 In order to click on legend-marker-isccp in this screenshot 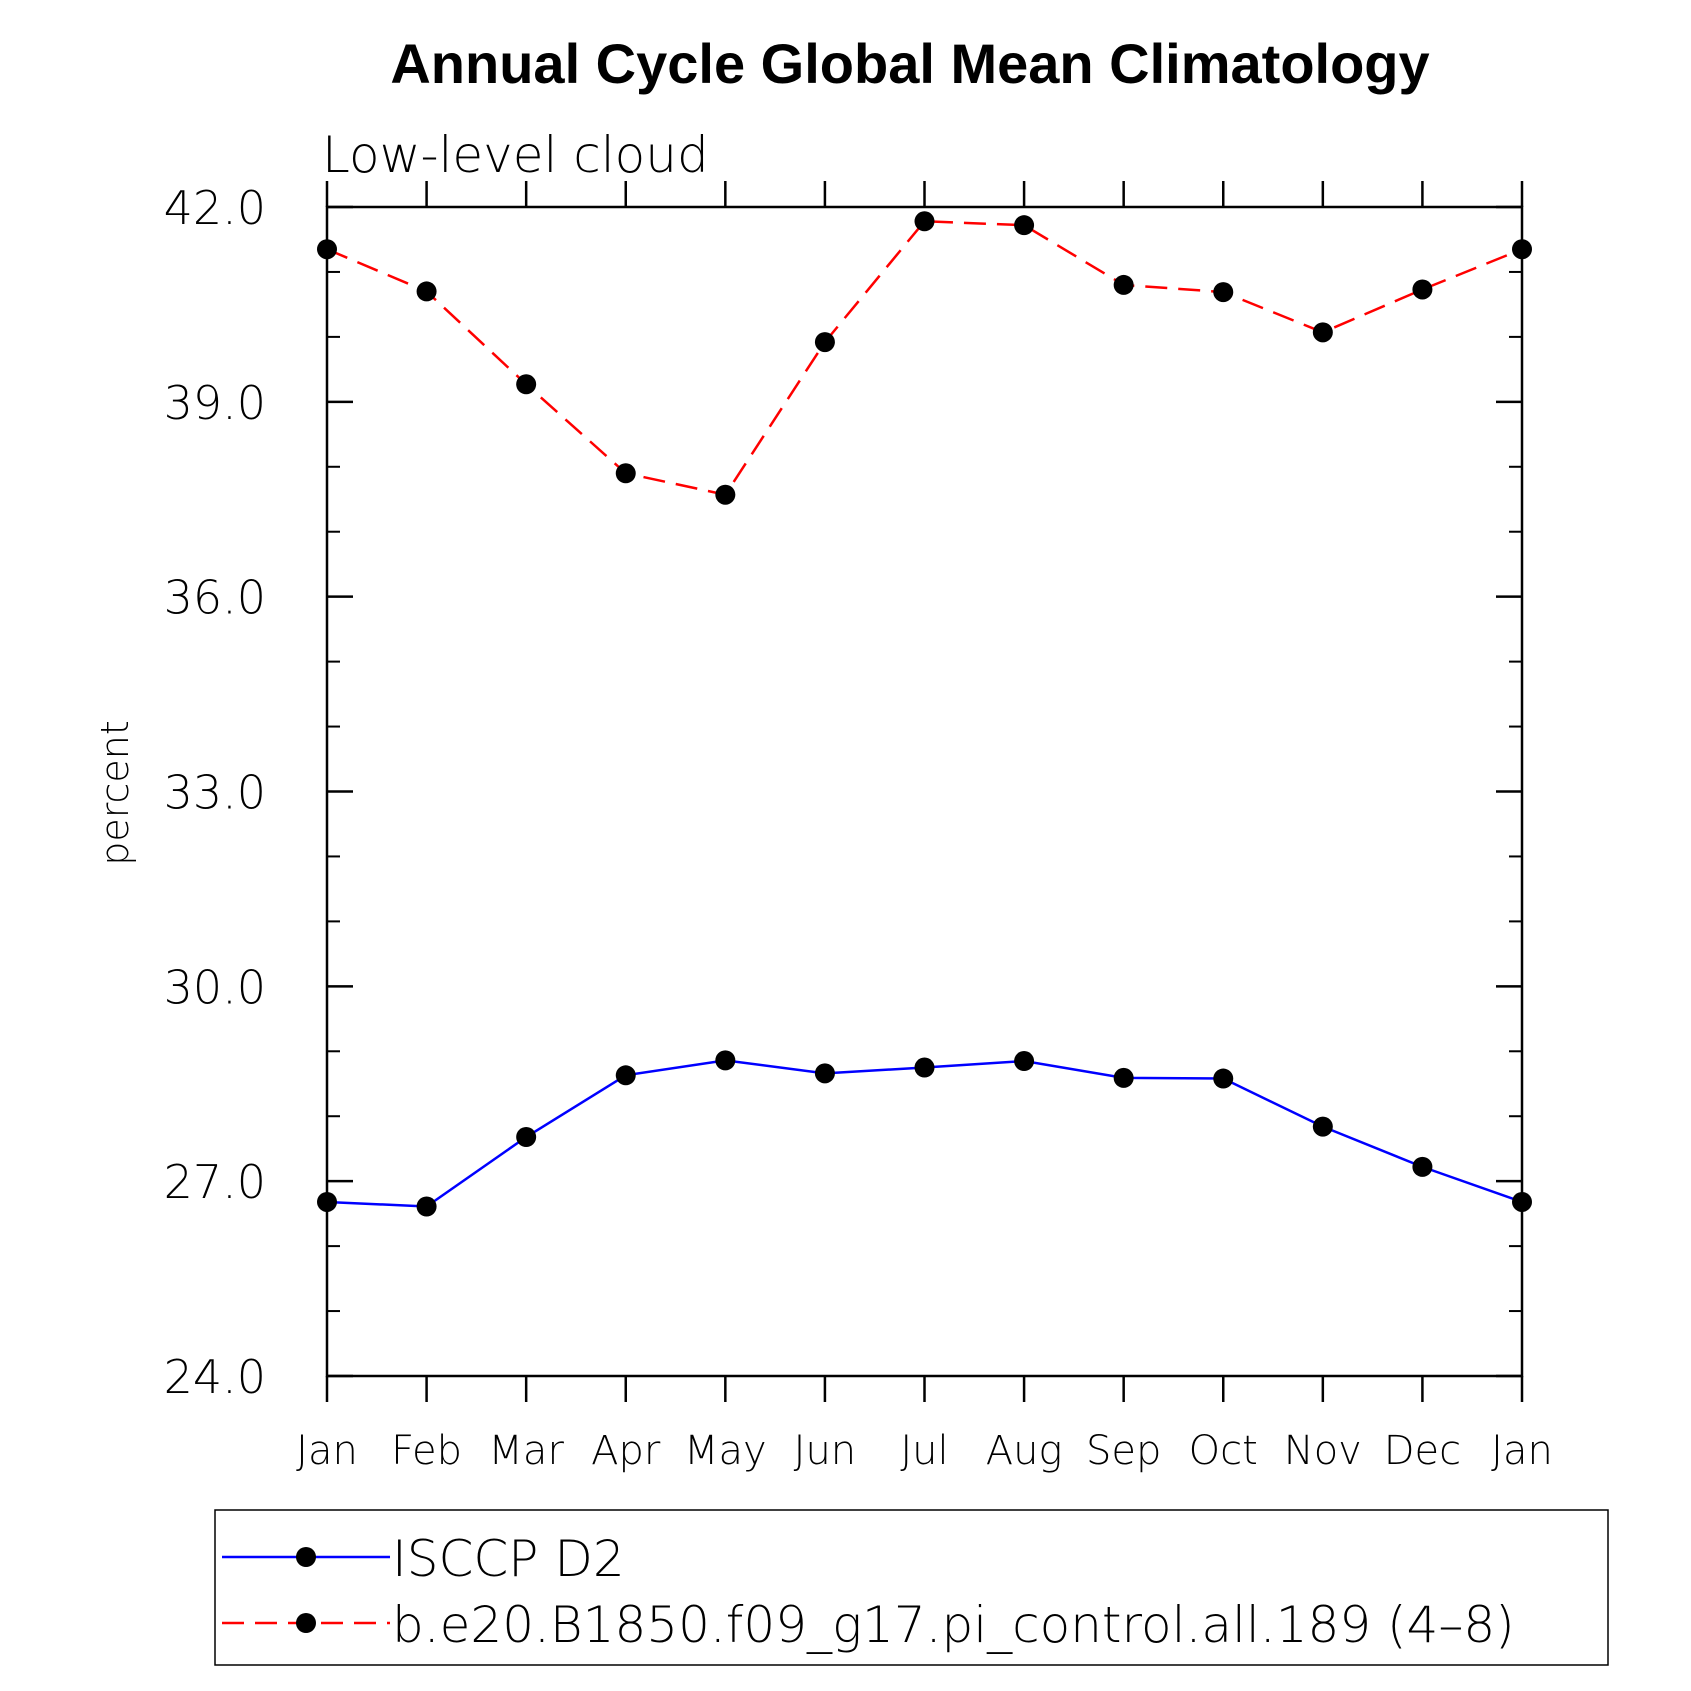, I will do `click(306, 1557)`.